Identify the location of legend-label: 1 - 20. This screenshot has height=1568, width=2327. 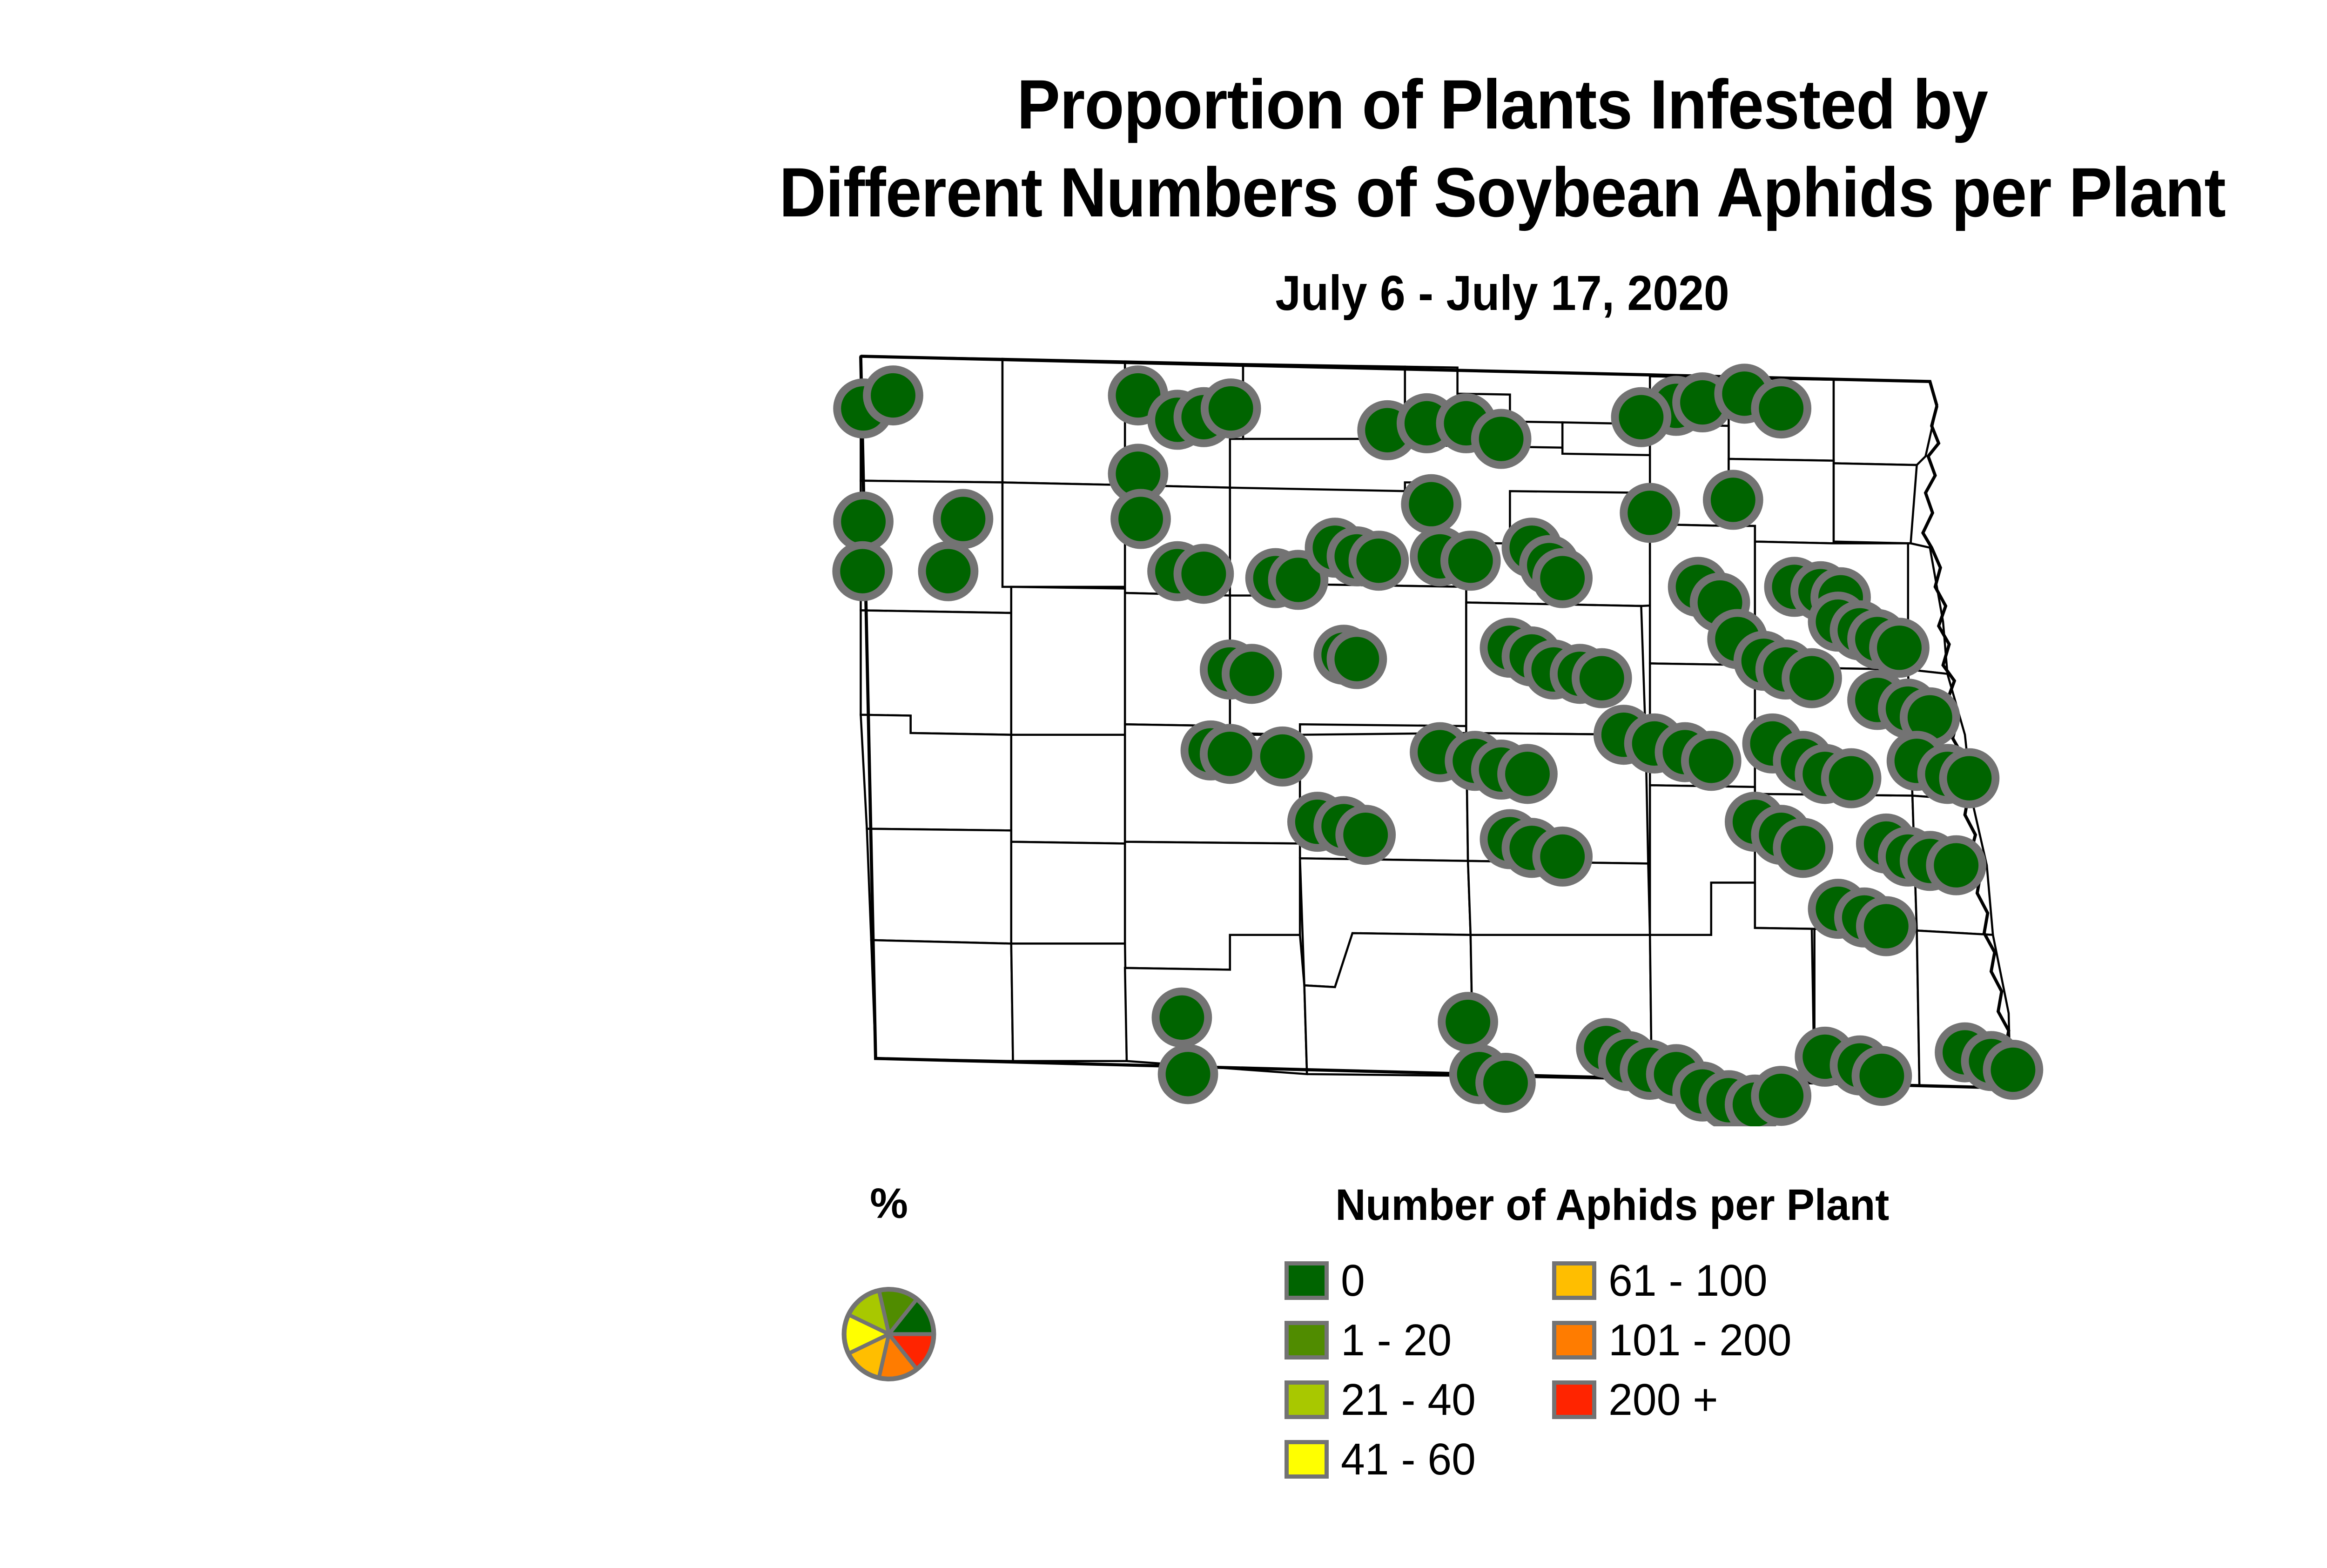
(1396, 1340).